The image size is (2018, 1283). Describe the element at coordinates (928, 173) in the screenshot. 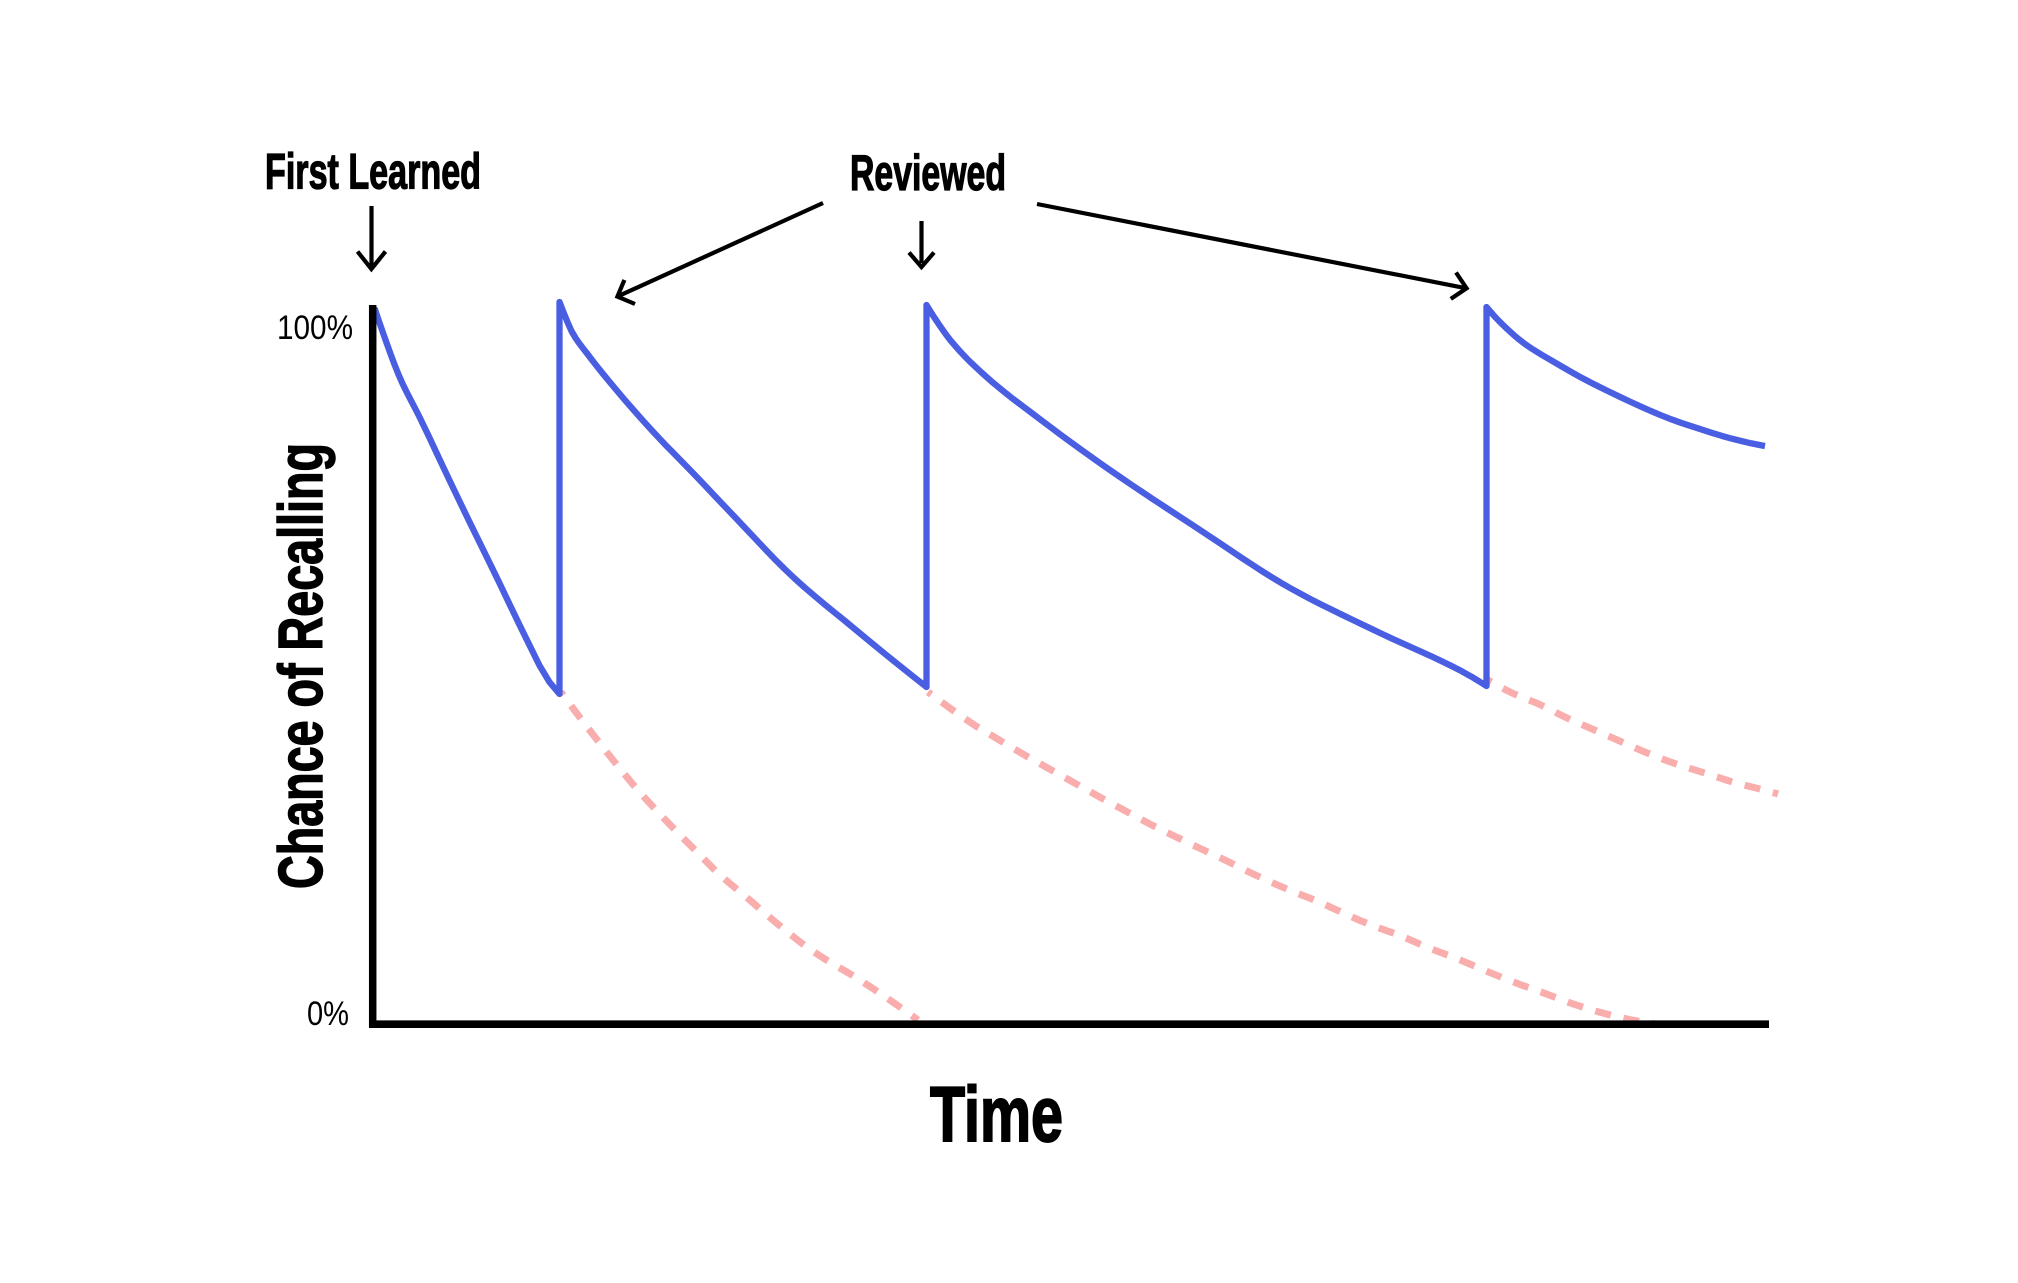

I see `svg-text: Reviewed` at that location.